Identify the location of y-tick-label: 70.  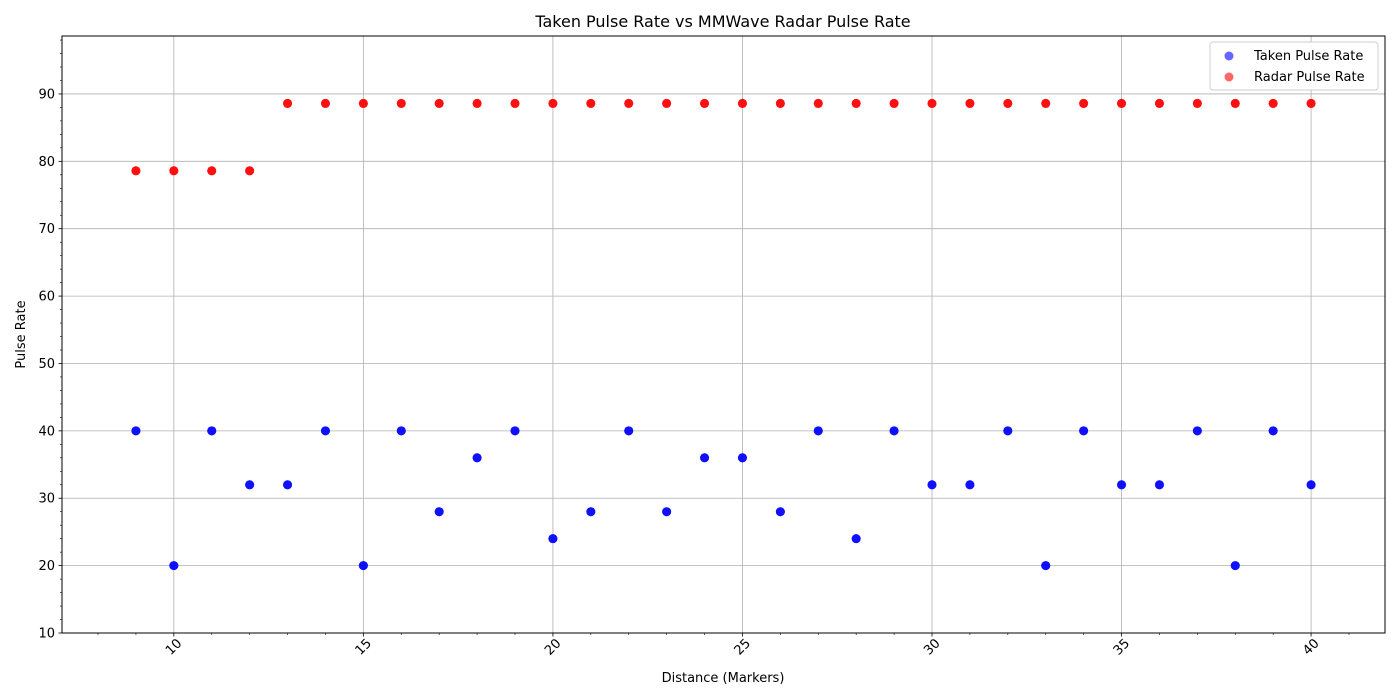
(46, 229).